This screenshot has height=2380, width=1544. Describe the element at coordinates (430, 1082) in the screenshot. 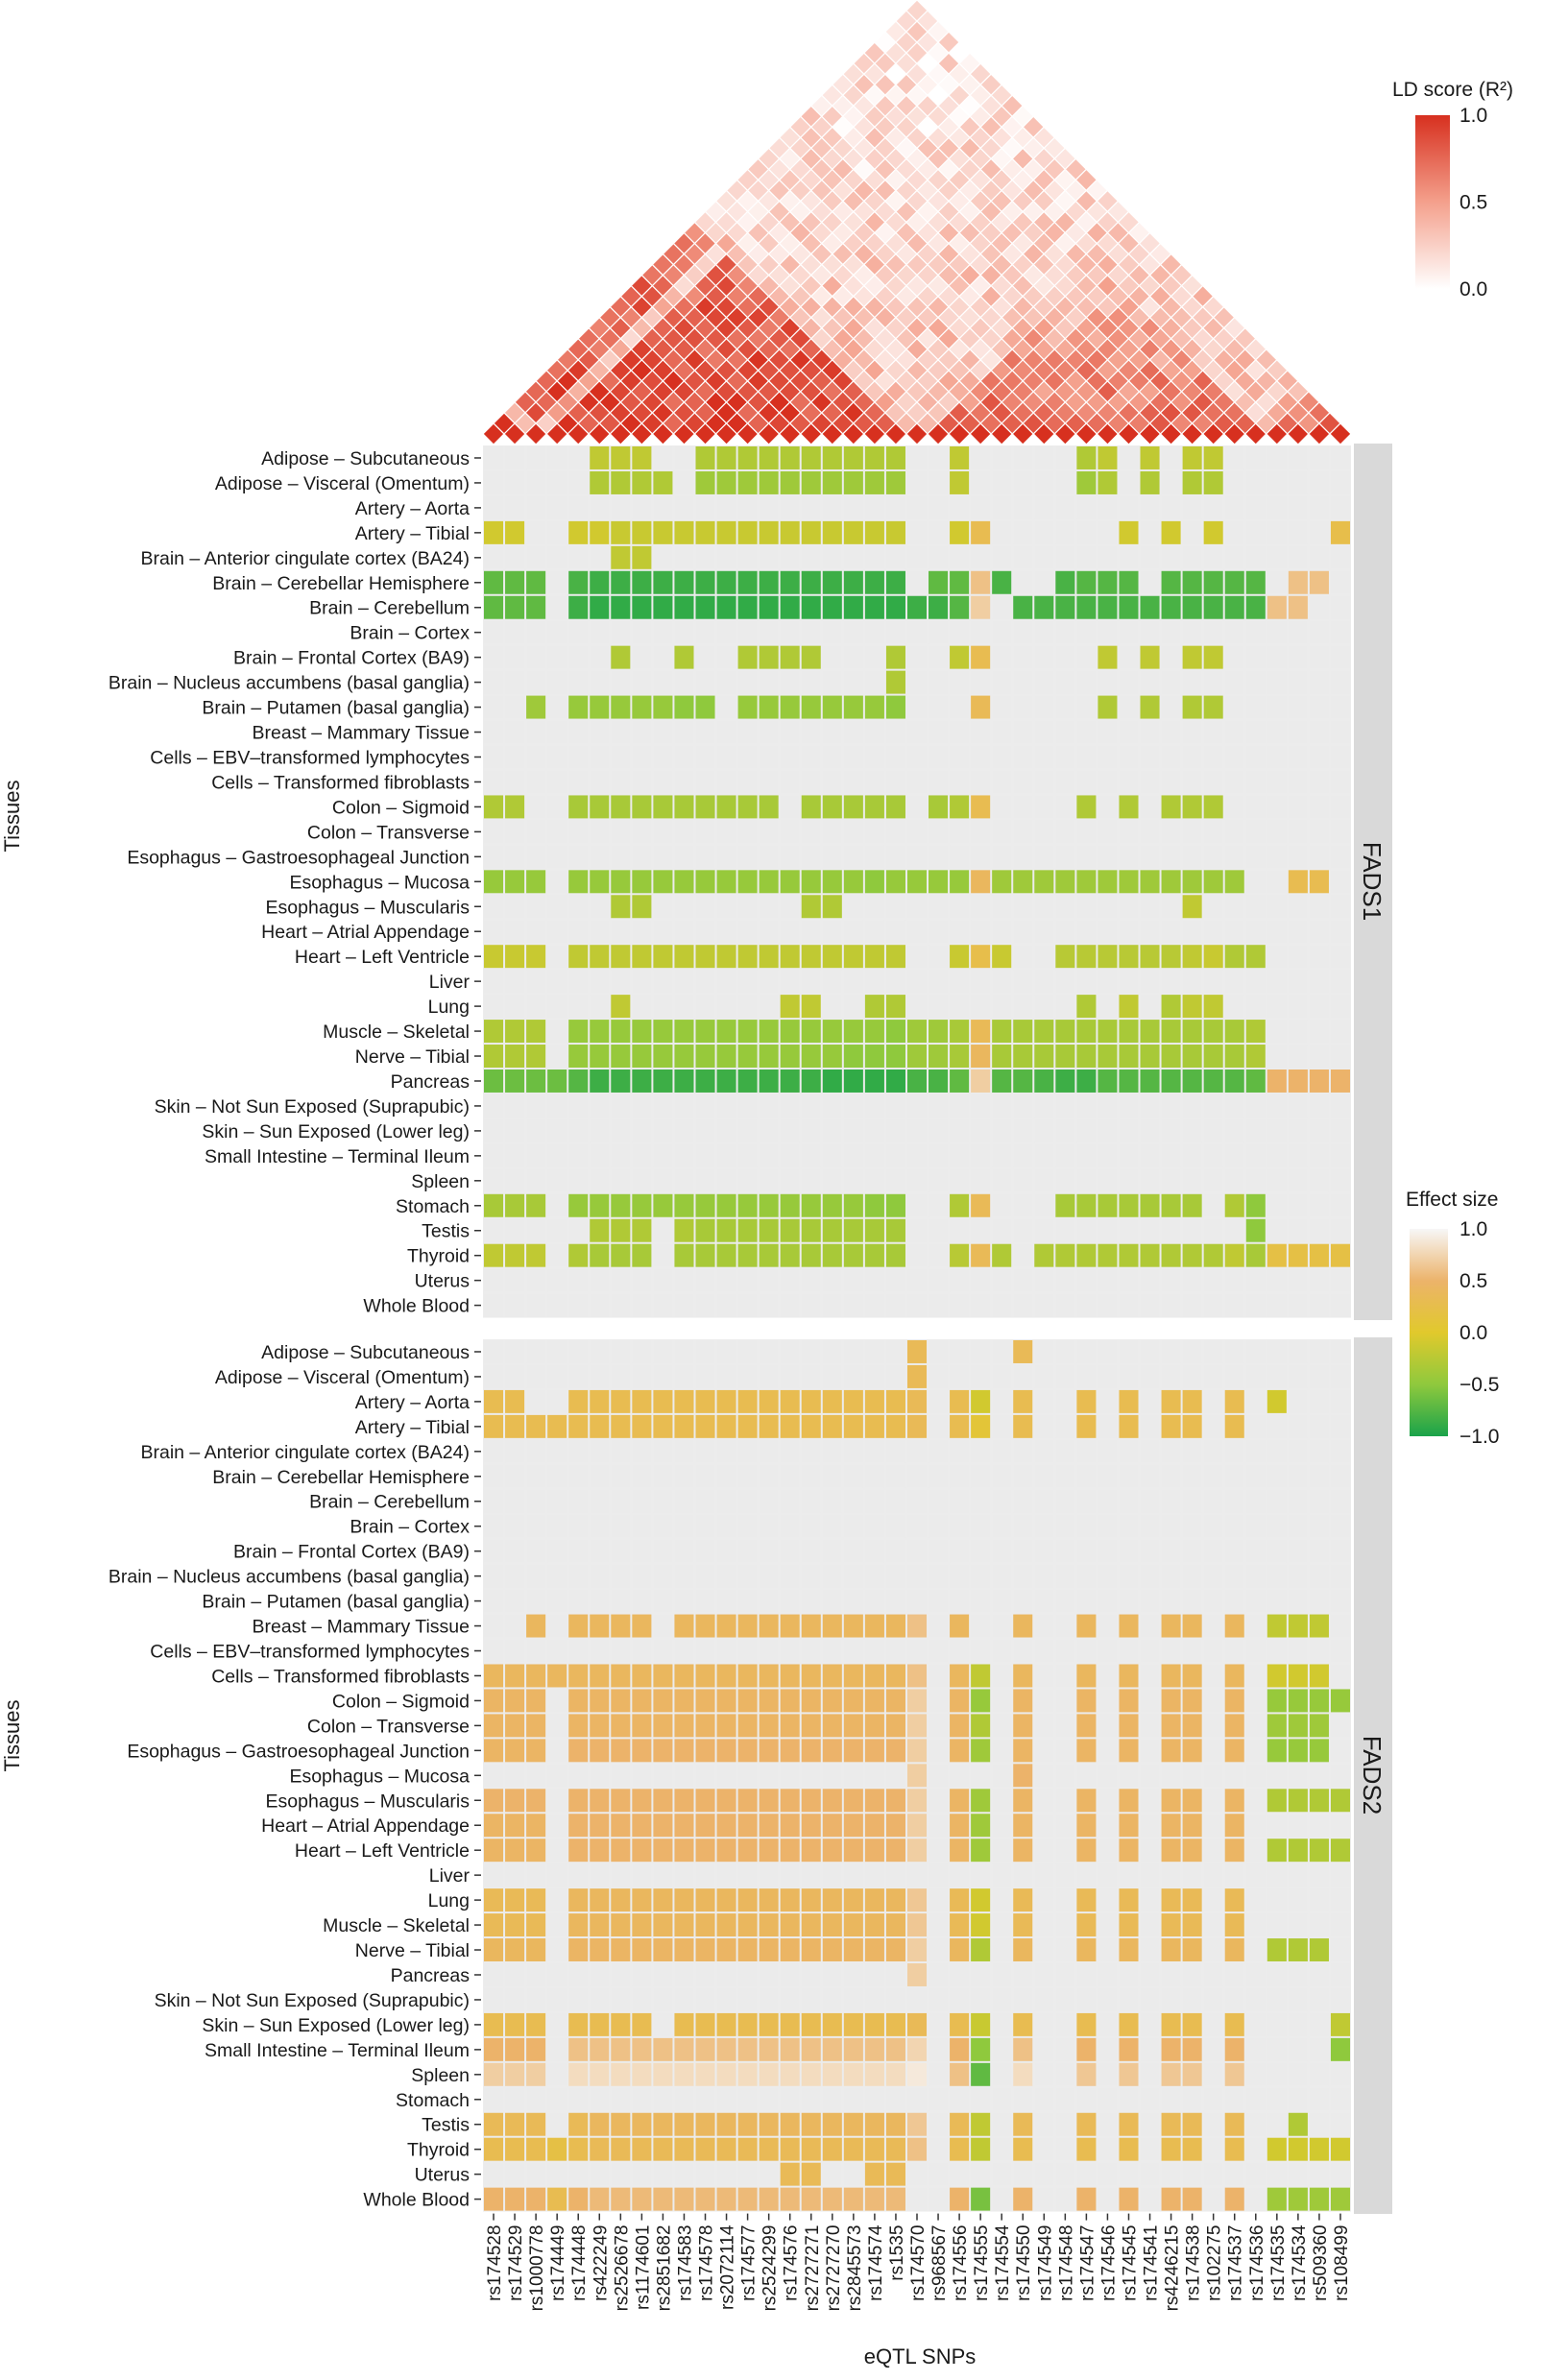

I see `tissue-label: Pancreas` at that location.